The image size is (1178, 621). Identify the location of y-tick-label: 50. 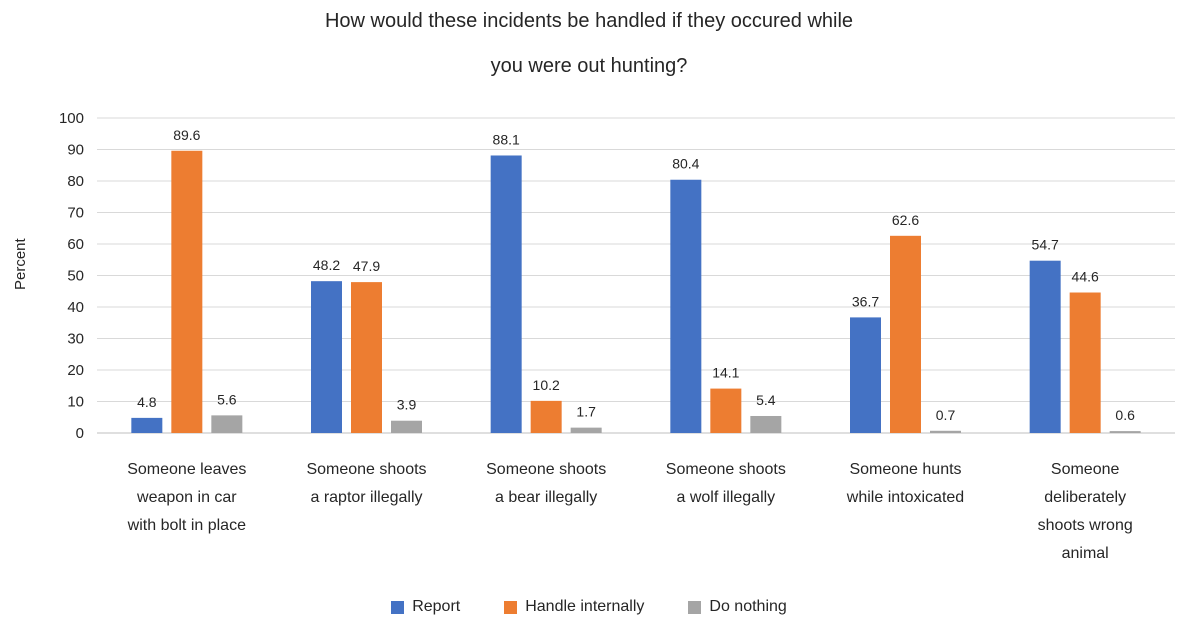
(75, 276).